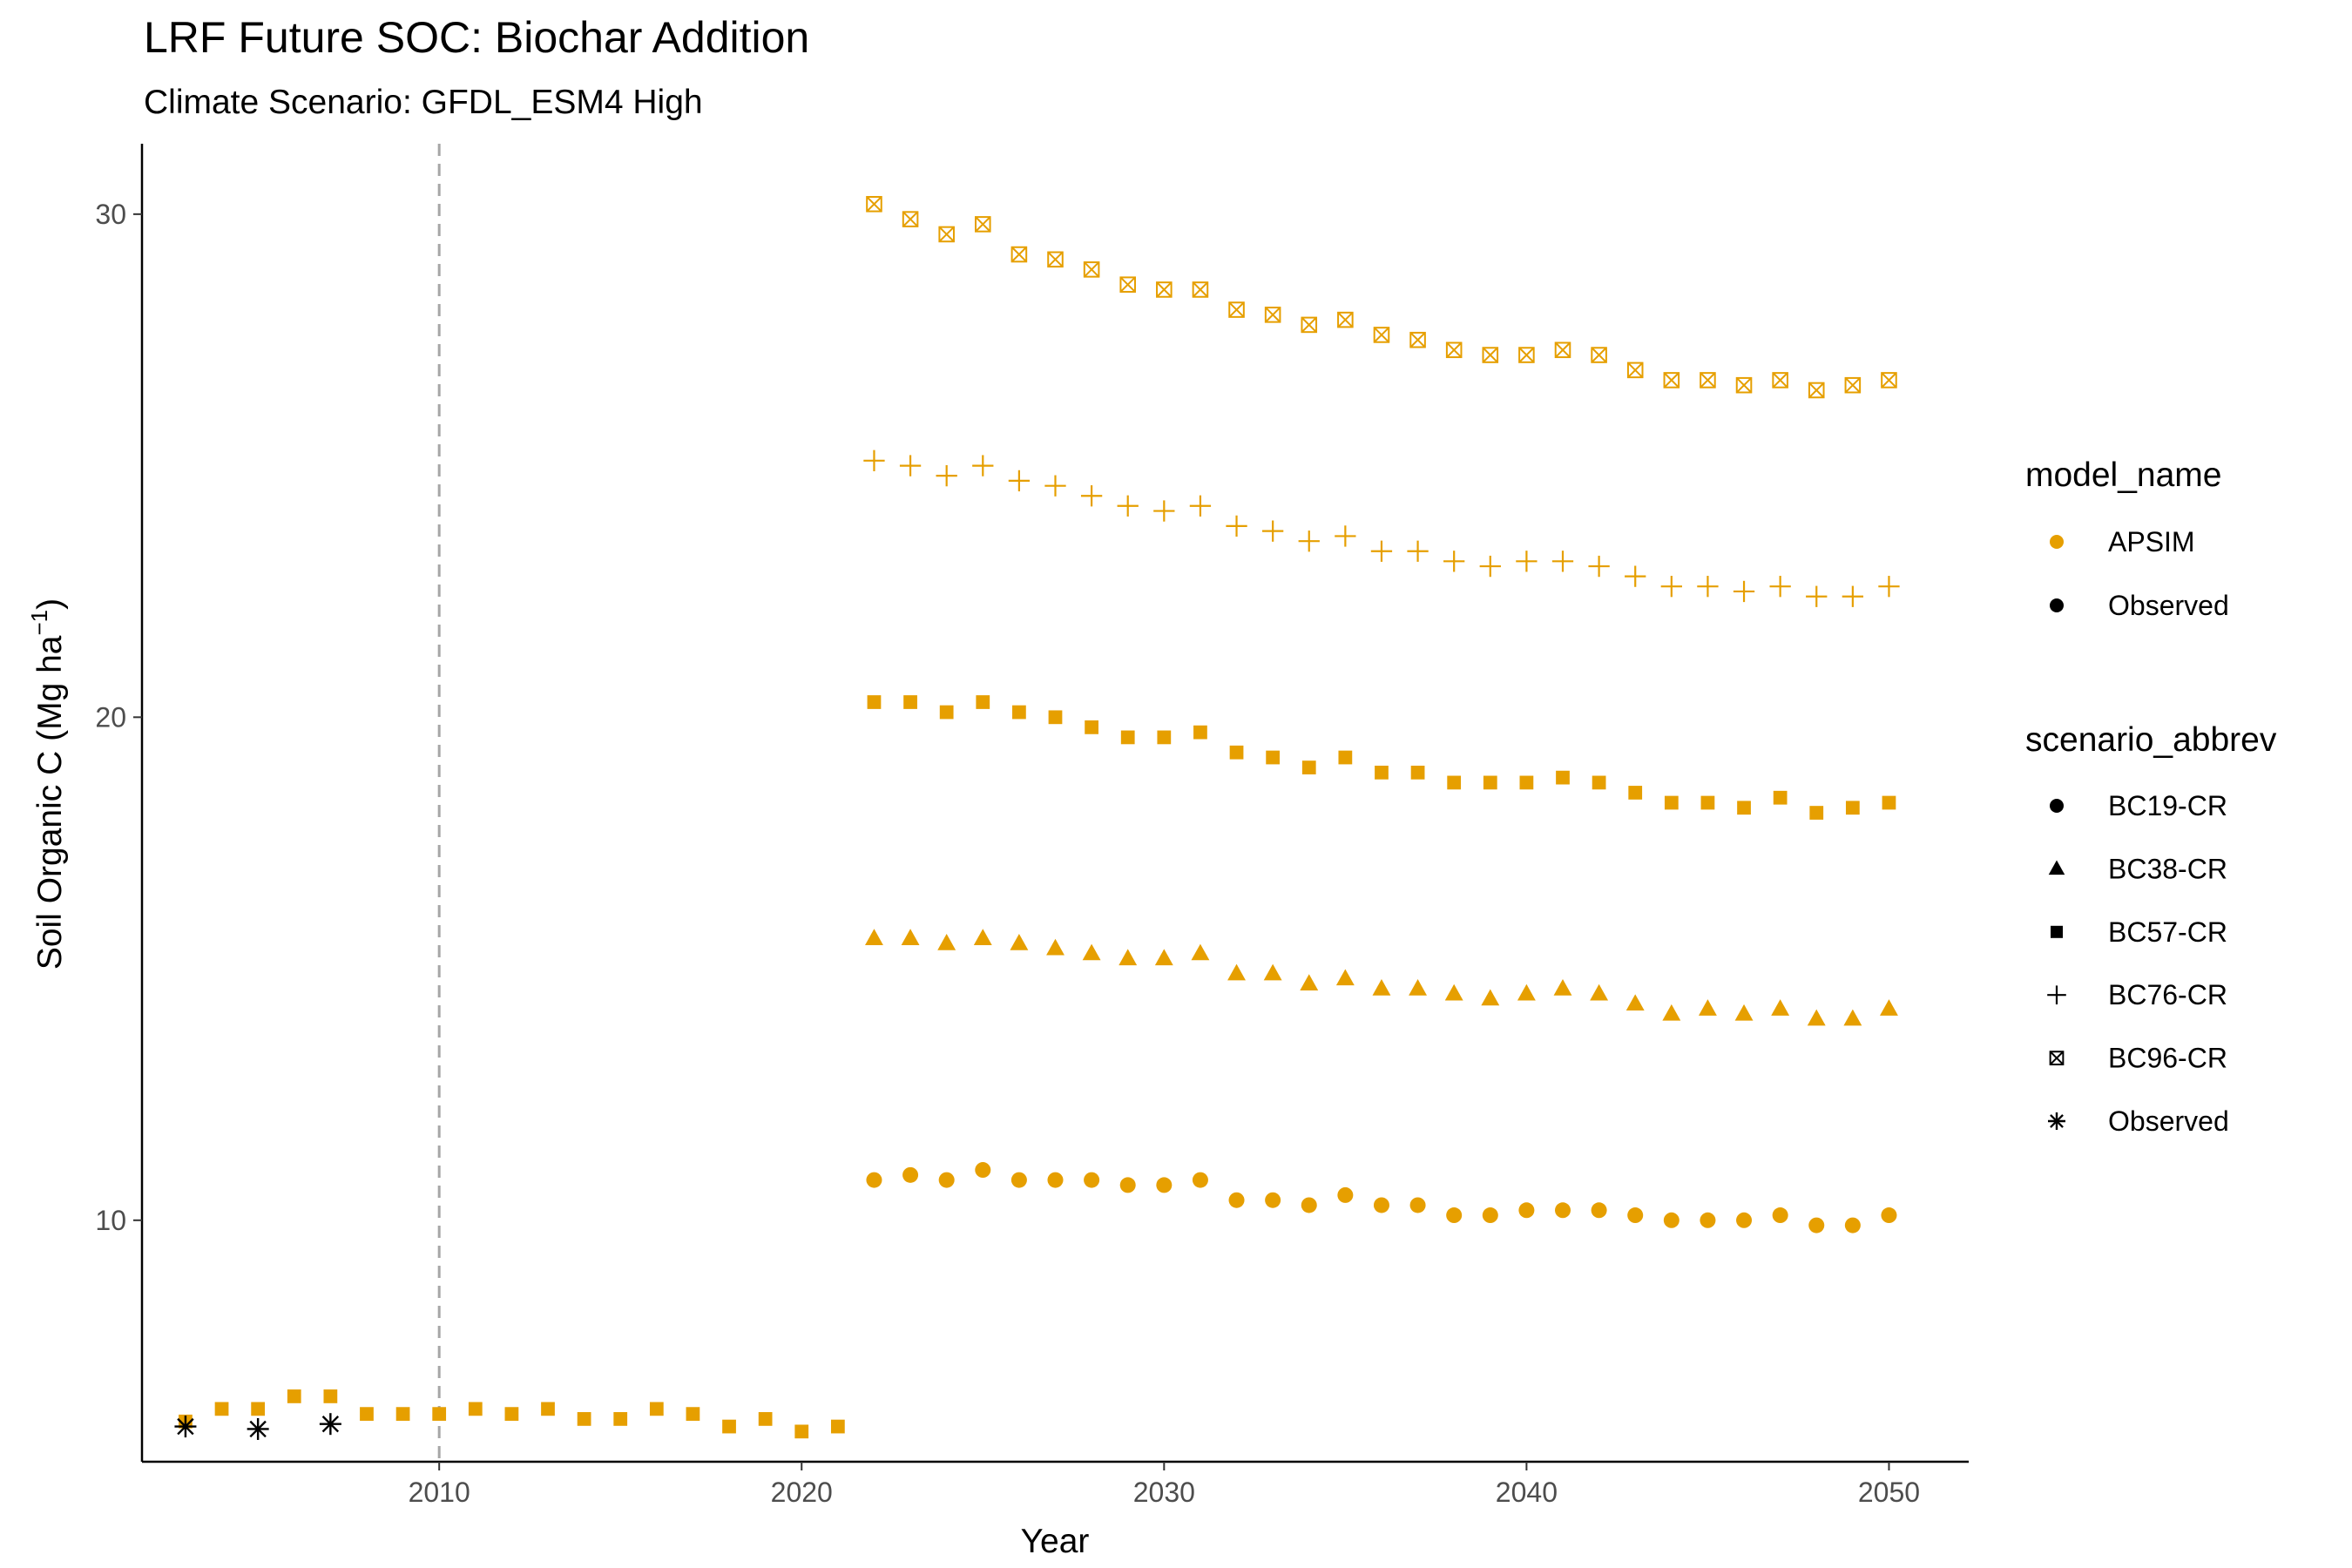 This screenshot has height=1568, width=2352. I want to click on x-tick-label: 2010, so click(439, 1492).